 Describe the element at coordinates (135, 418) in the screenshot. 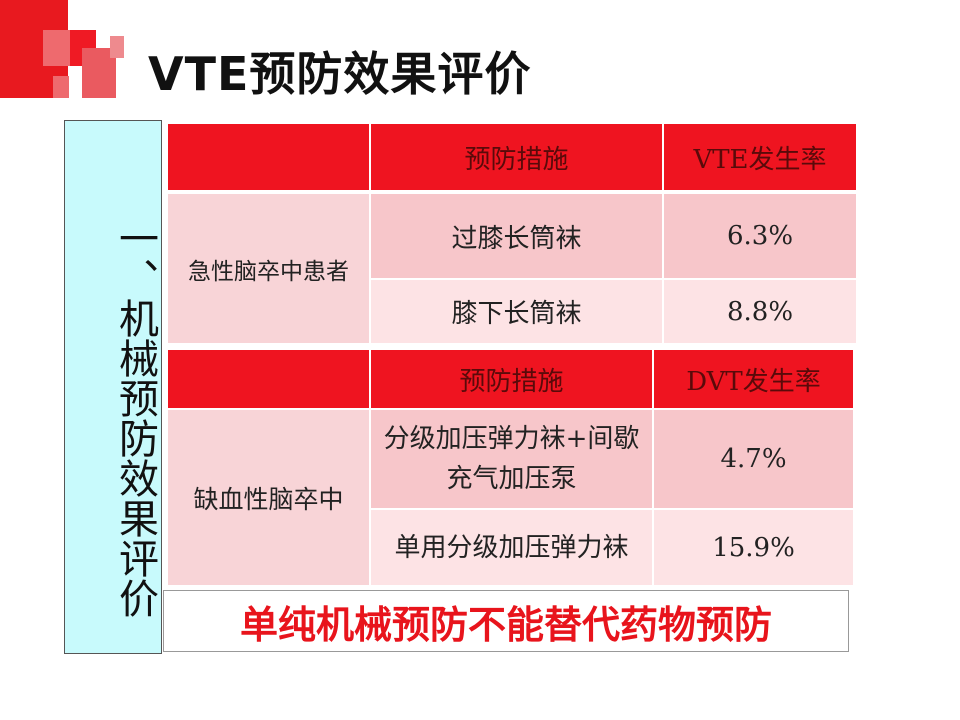

I see `side-label: 一、机械预防效果评价` at that location.